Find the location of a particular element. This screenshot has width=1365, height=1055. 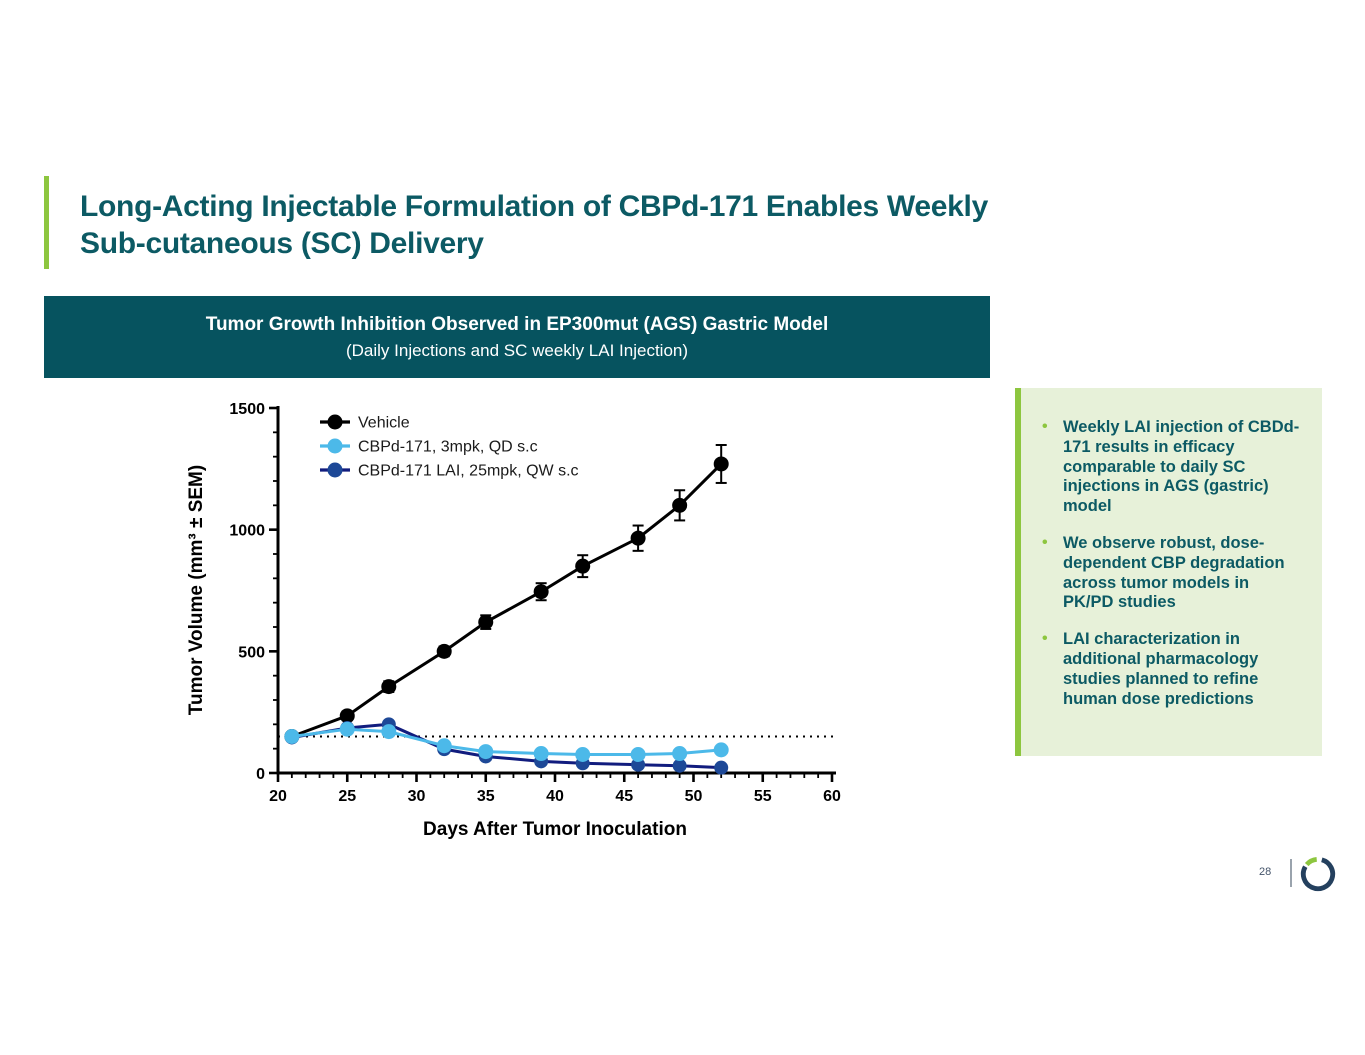

svg-text: CBPd-171, 3mpk, QD s.c is located at coordinates (448, 447).